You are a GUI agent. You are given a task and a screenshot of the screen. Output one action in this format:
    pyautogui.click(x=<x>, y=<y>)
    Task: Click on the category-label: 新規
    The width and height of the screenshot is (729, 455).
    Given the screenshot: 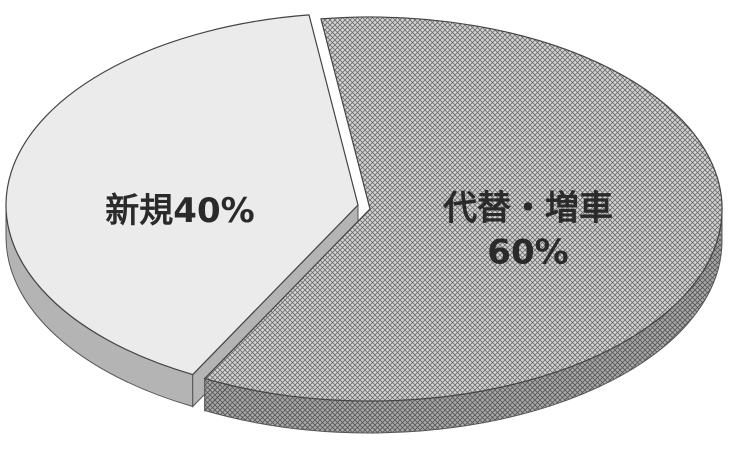 What is the action you would take?
    pyautogui.click(x=139, y=211)
    